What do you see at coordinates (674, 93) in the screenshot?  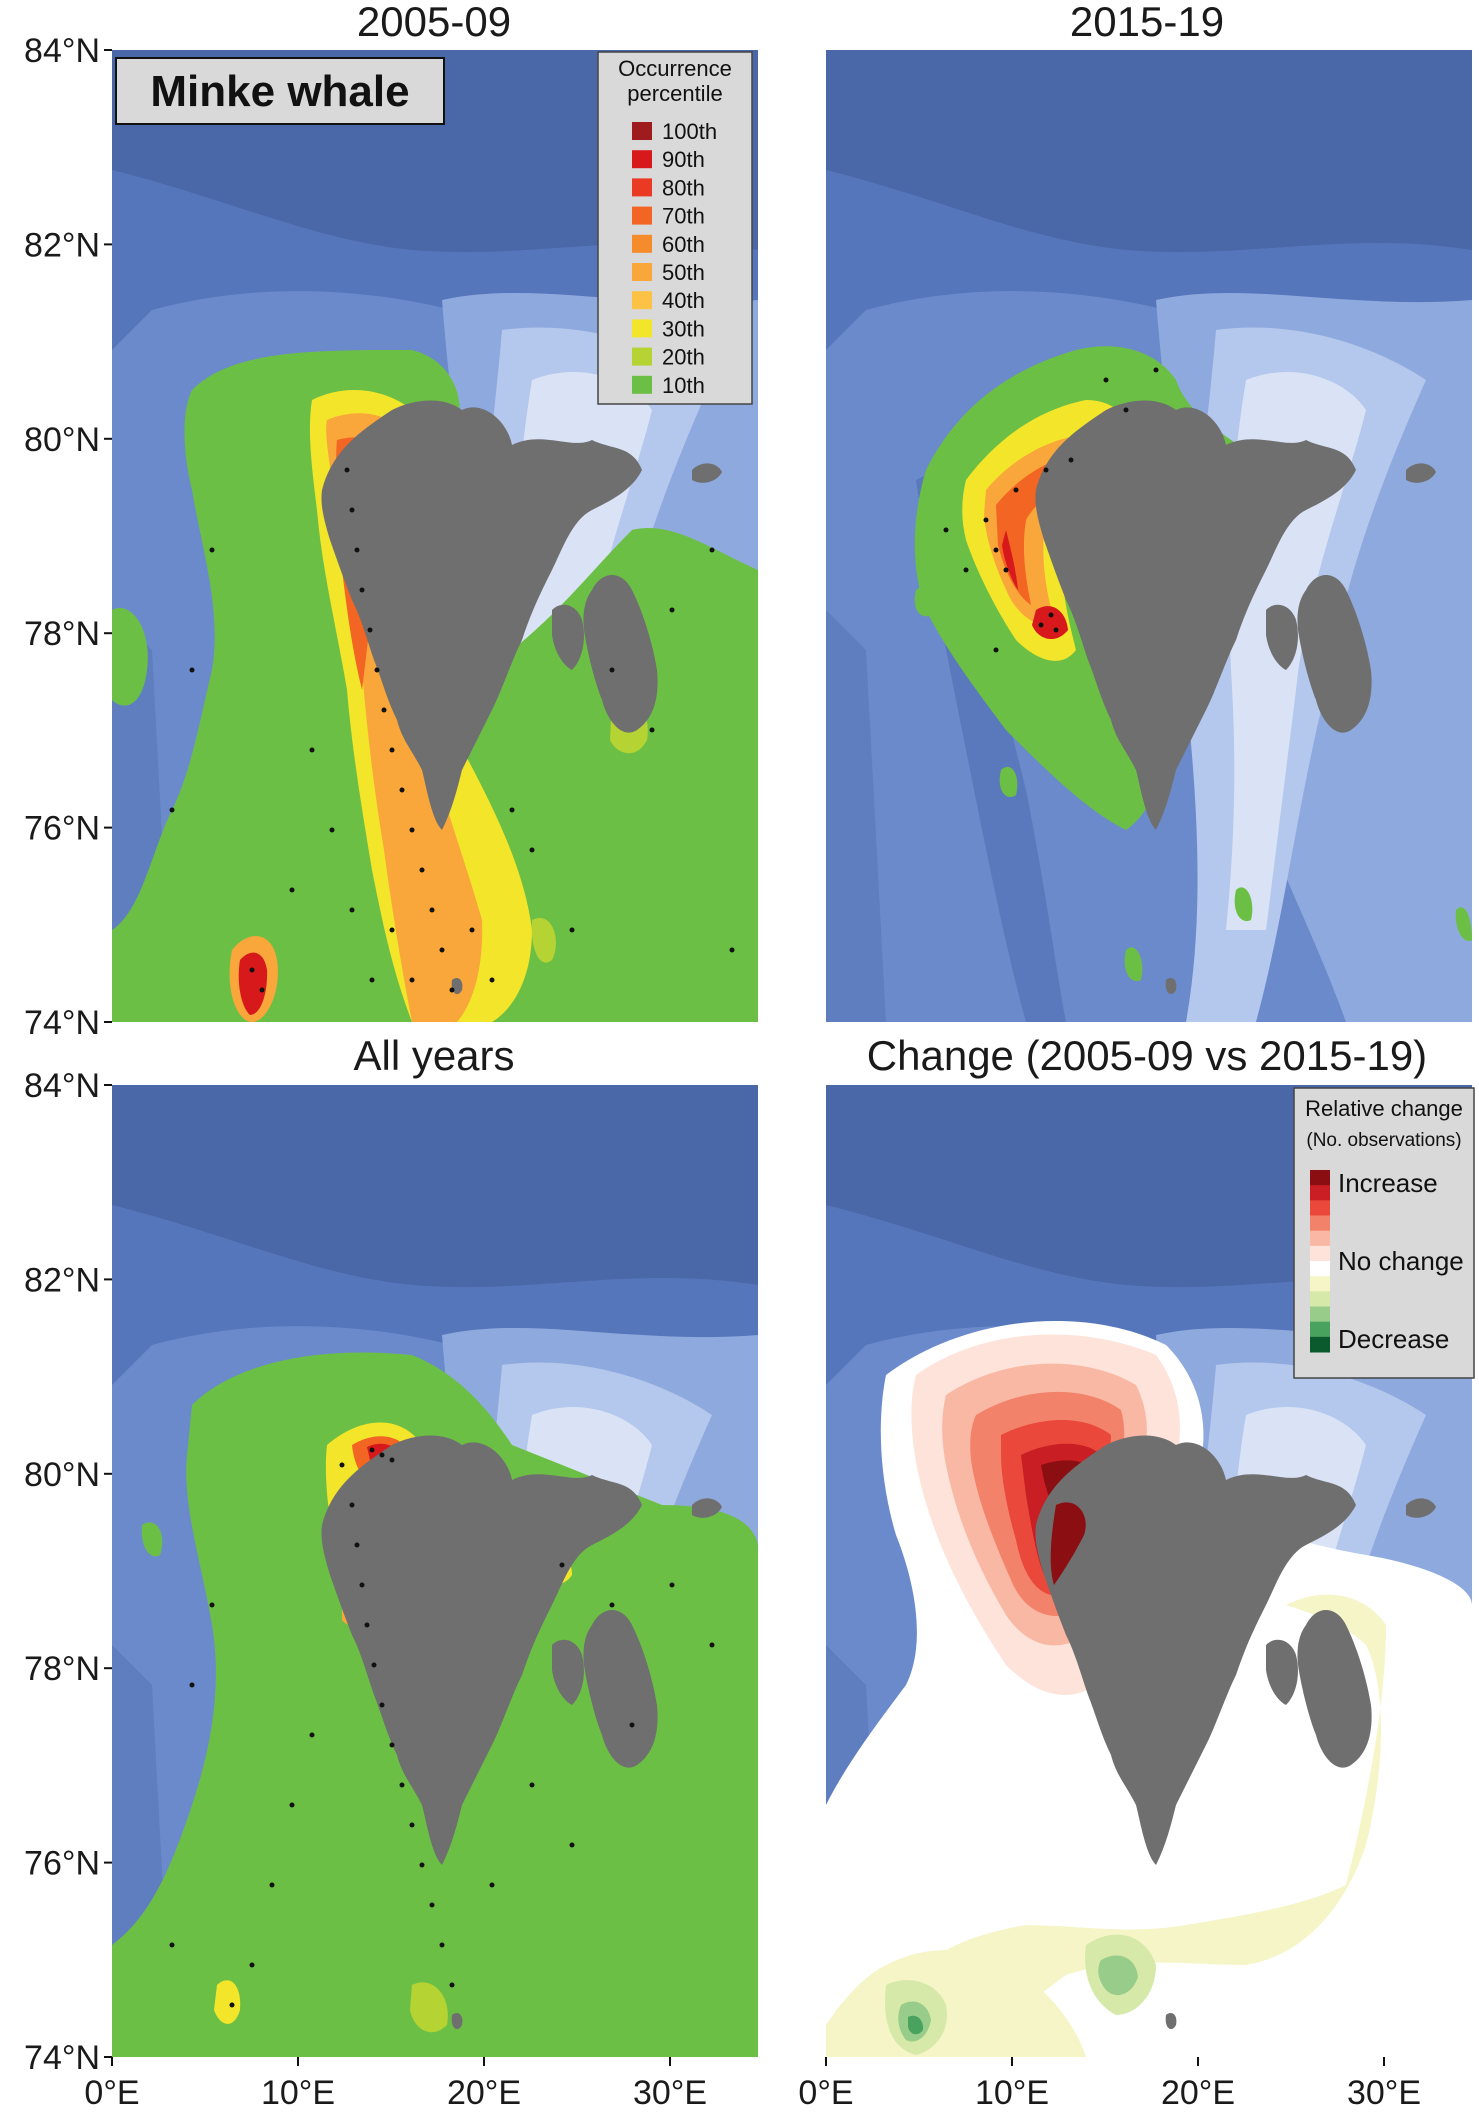 I see `legend-title-line2: percentile` at bounding box center [674, 93].